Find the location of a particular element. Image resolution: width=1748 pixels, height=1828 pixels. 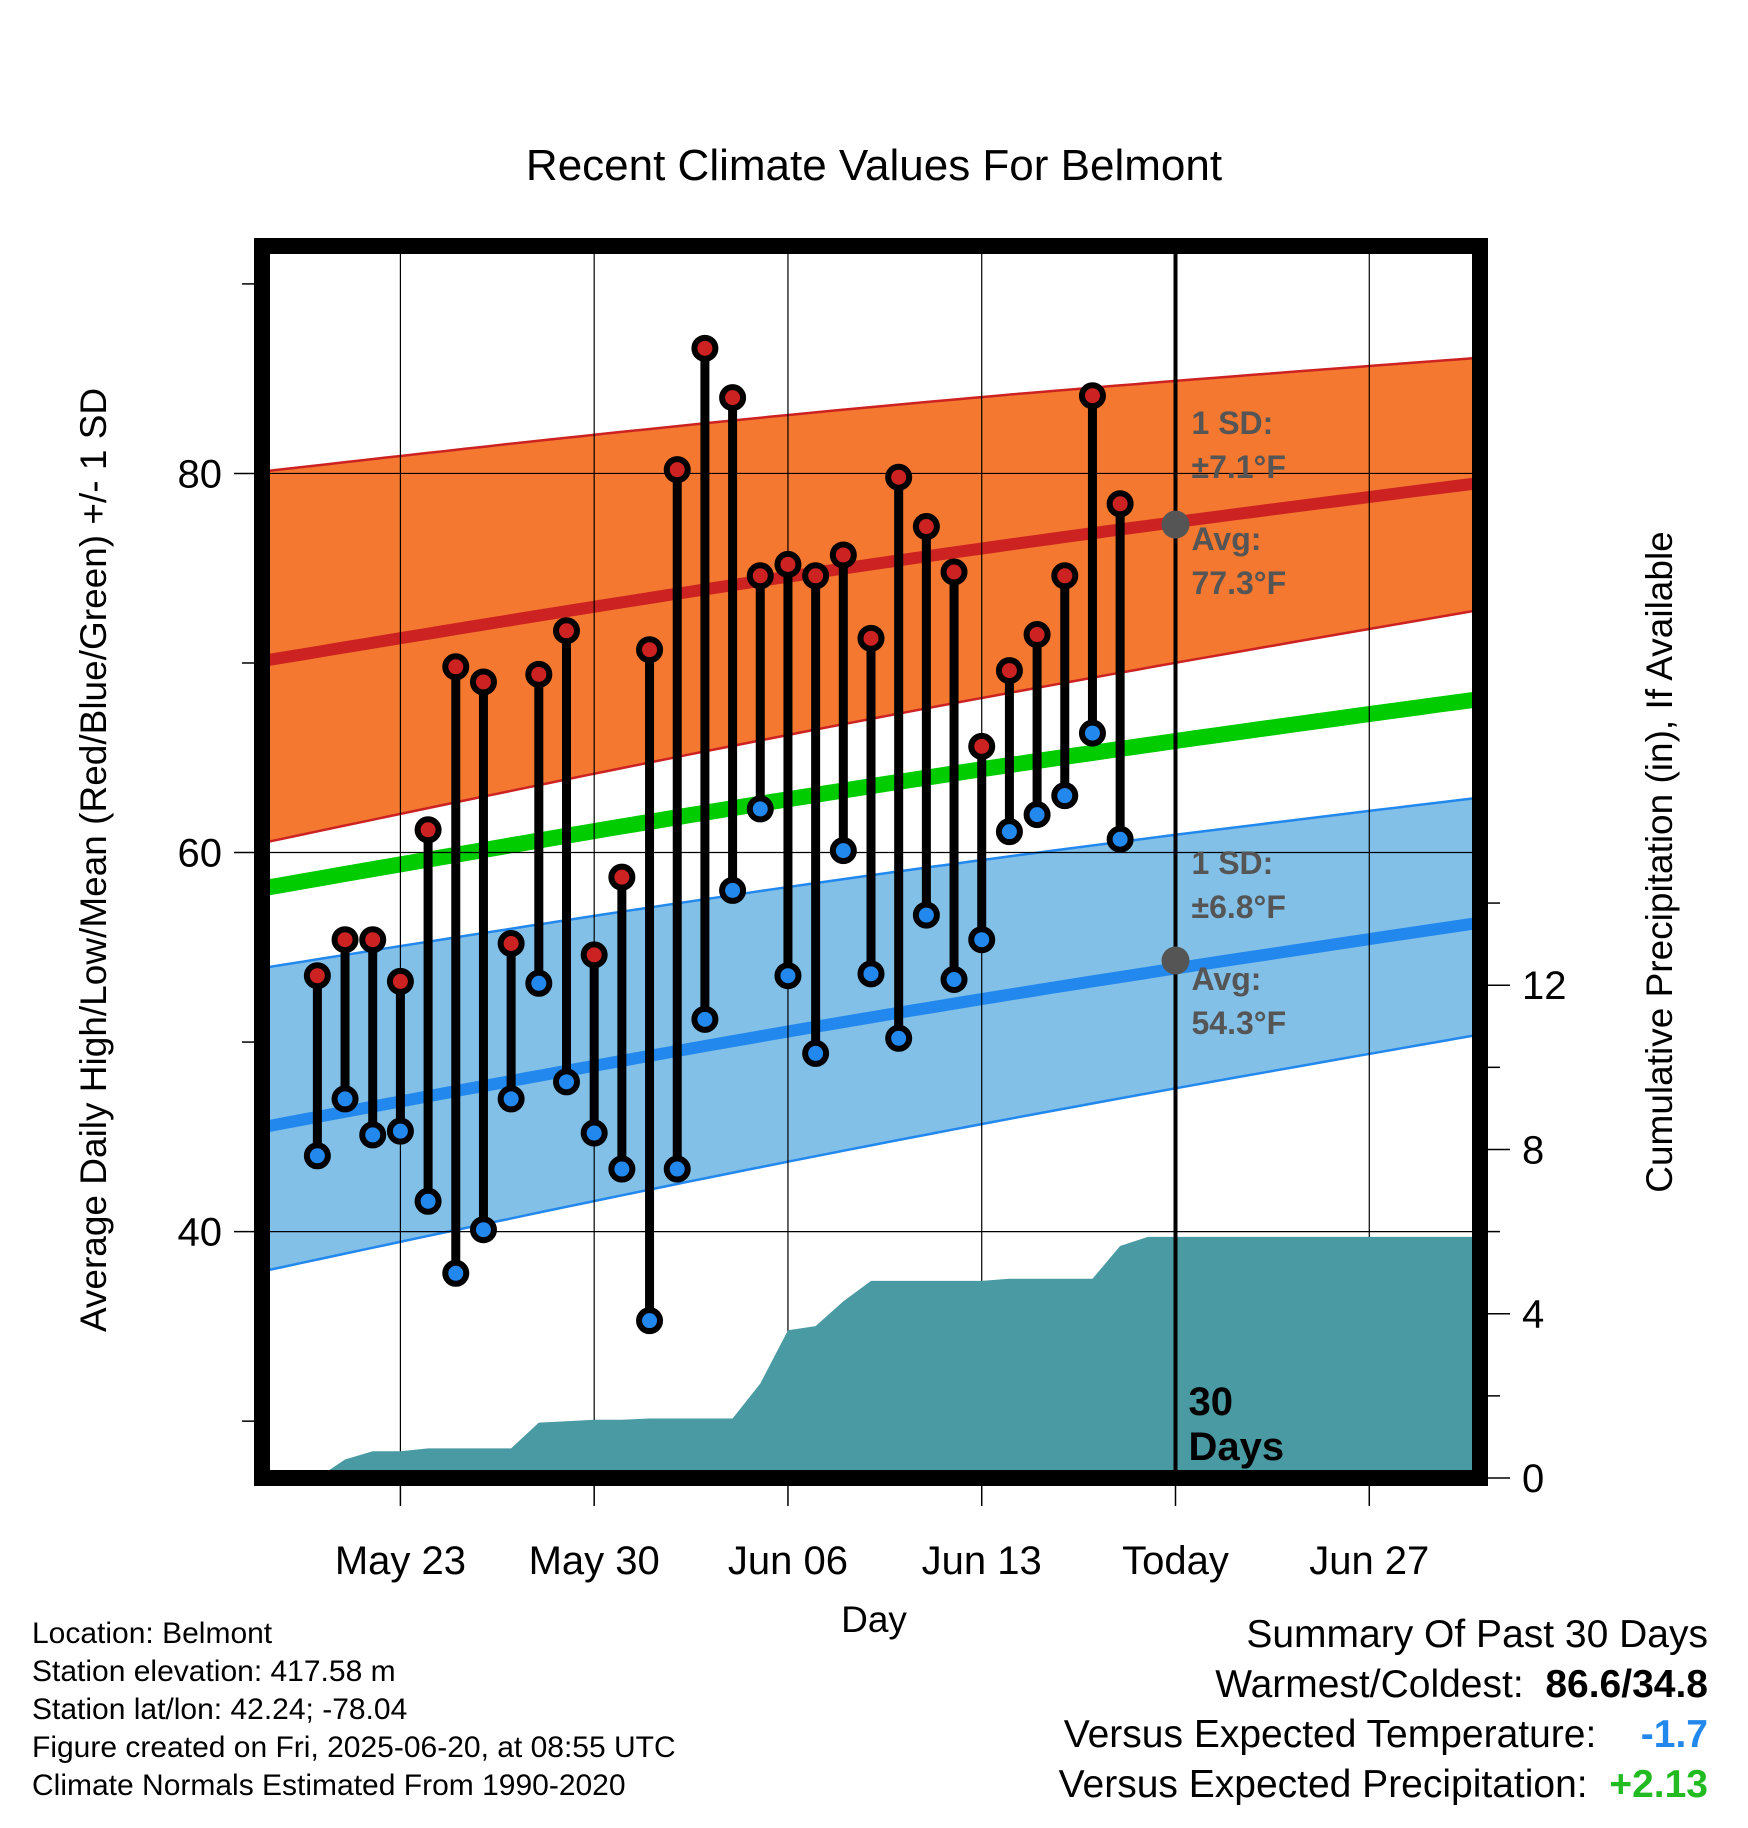

elevation-text: Station elevation: 417.58 m is located at coordinates (214, 1671).